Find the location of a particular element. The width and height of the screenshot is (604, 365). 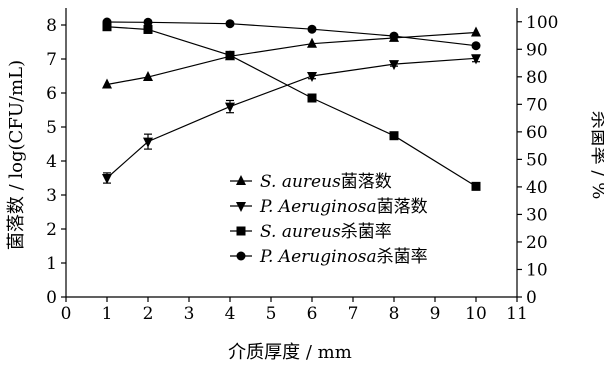

x-tick-label: 9 is located at coordinates (435, 314).